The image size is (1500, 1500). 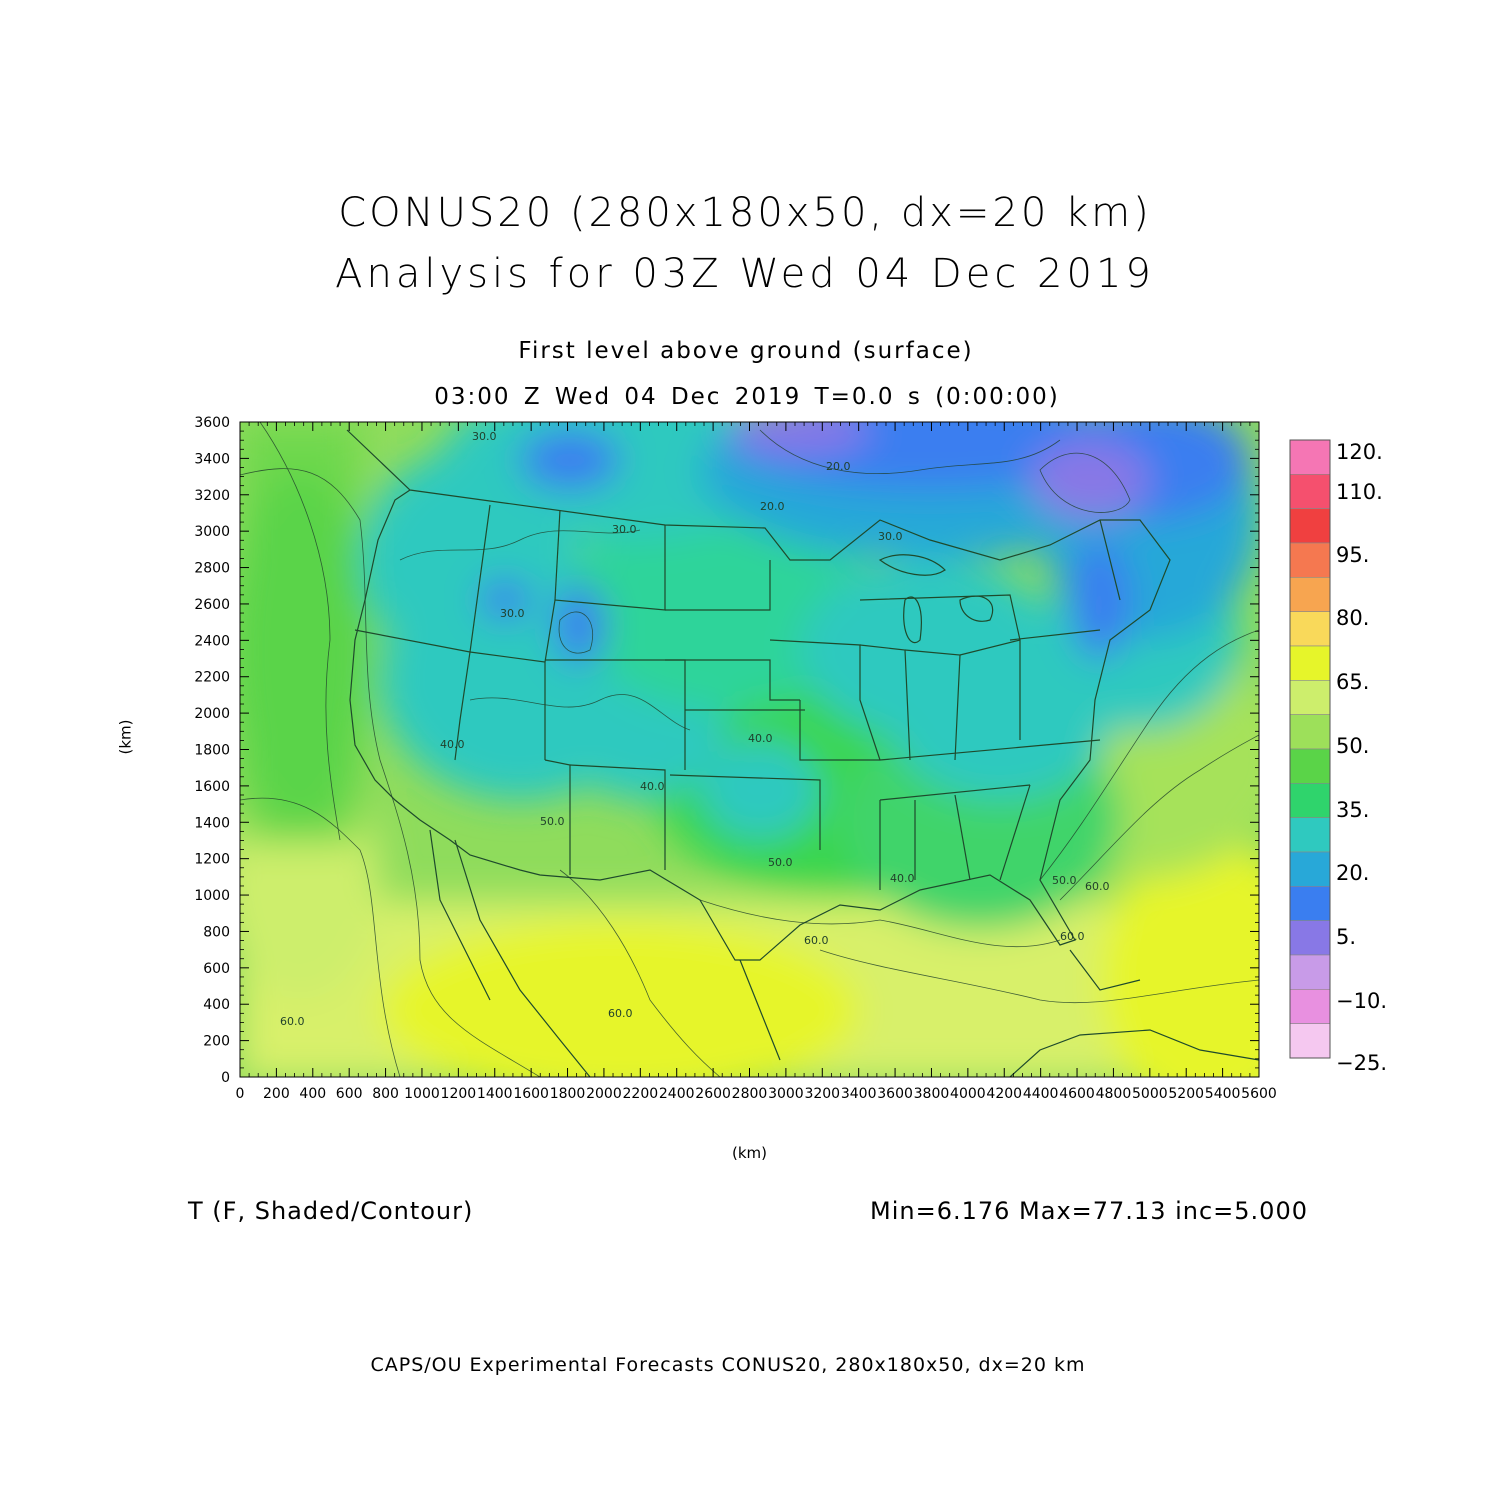 What do you see at coordinates (1352, 555) in the screenshot?
I see `colorbar-label: 95.` at bounding box center [1352, 555].